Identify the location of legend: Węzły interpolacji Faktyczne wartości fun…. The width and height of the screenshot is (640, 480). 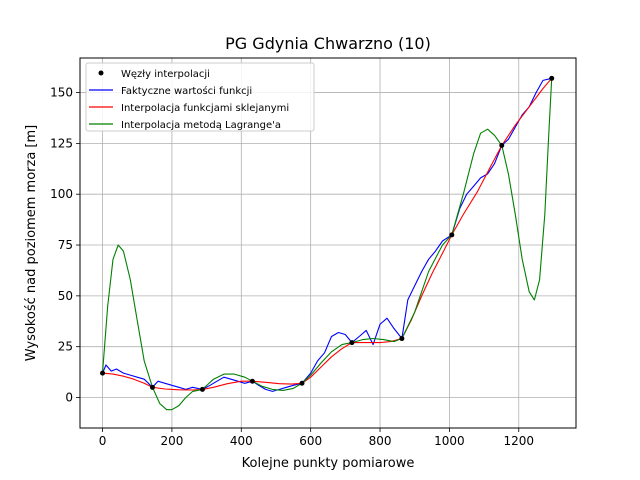
(200, 97).